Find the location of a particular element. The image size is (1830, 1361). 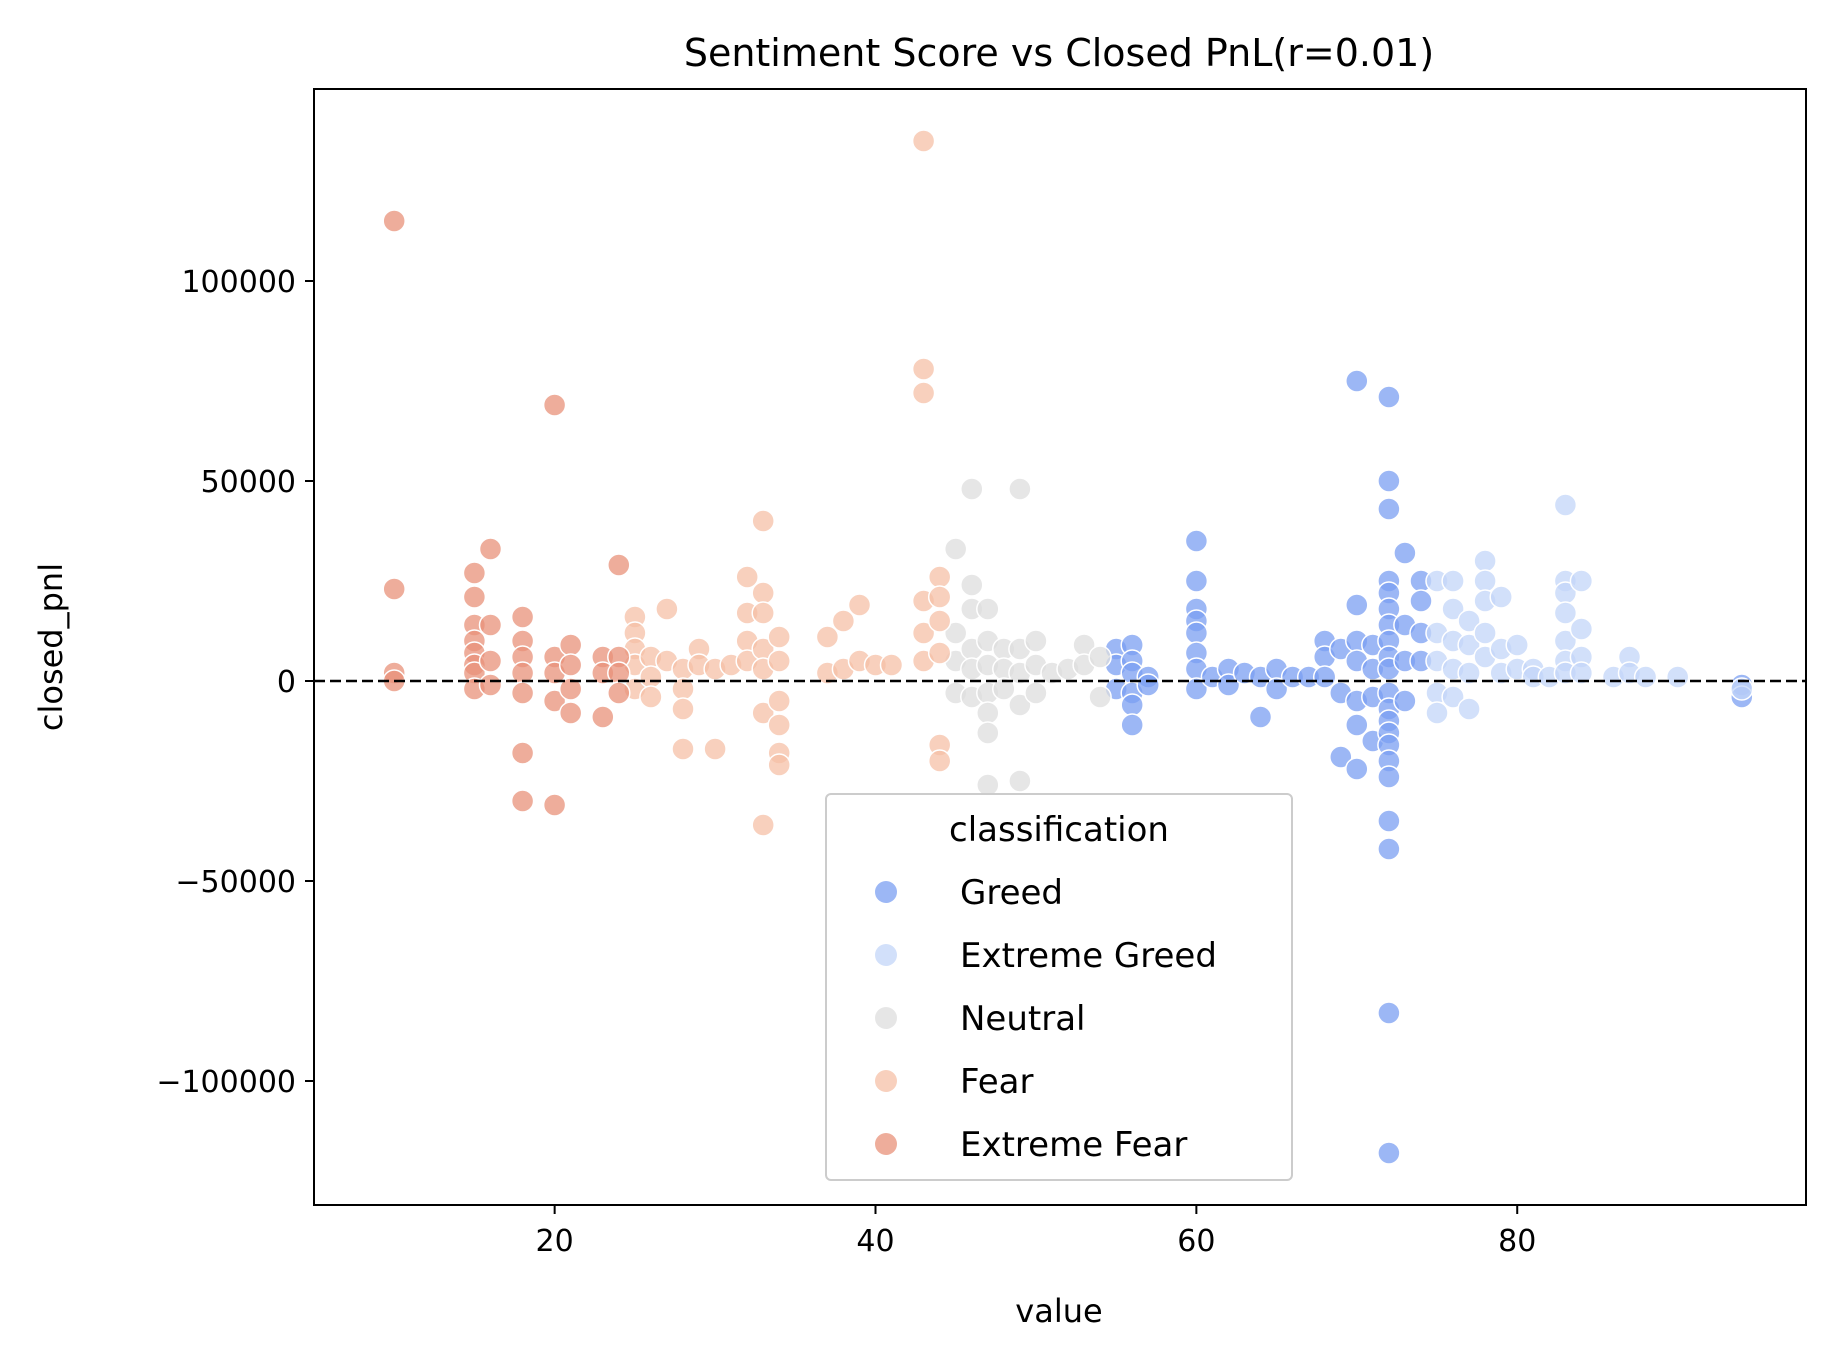

y-tick-label: 50000 is located at coordinates (248, 482).